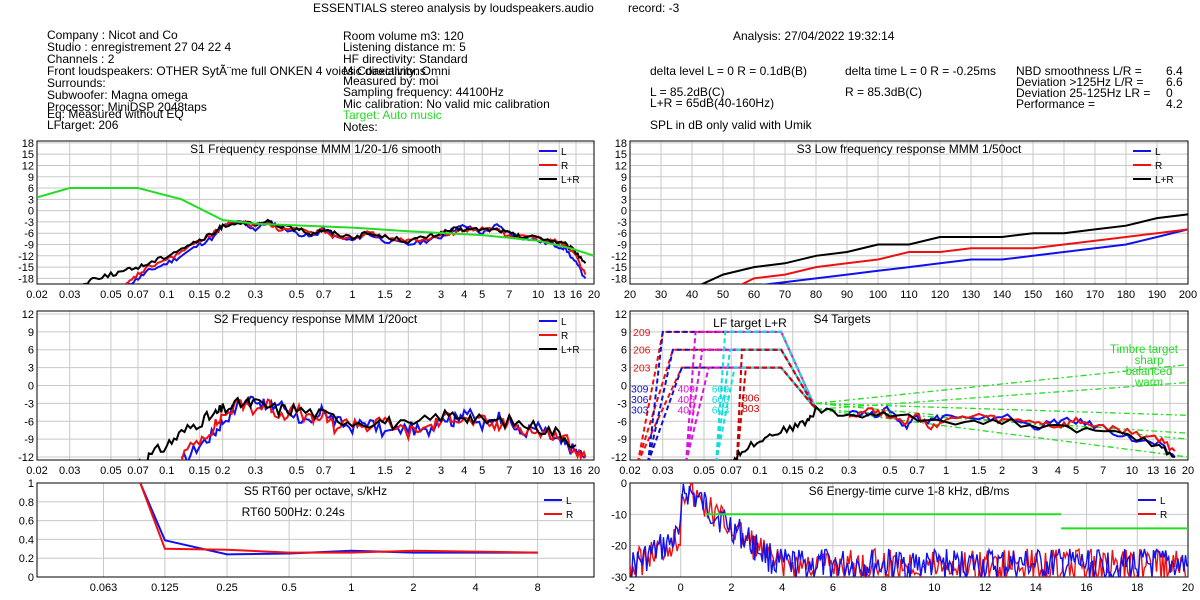 This screenshot has width=1200, height=600. What do you see at coordinates (356, 251) in the screenshot?
I see `s1-series-r` at bounding box center [356, 251].